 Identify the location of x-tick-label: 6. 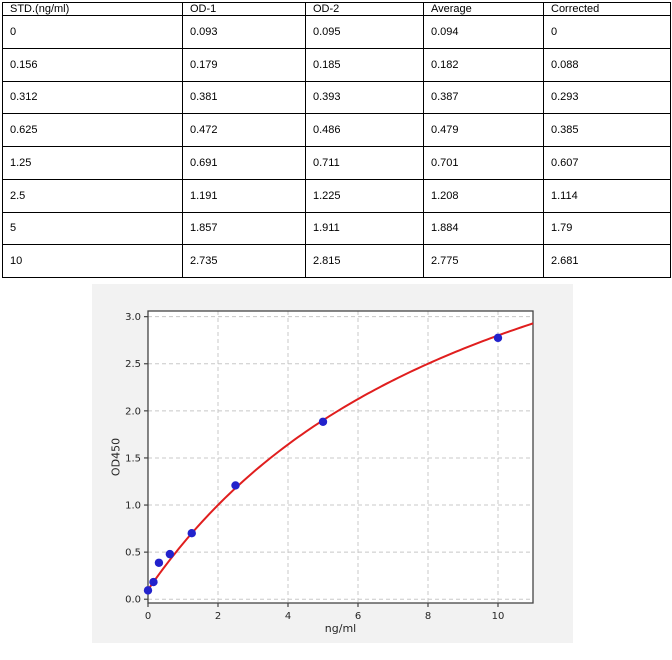
(358, 616).